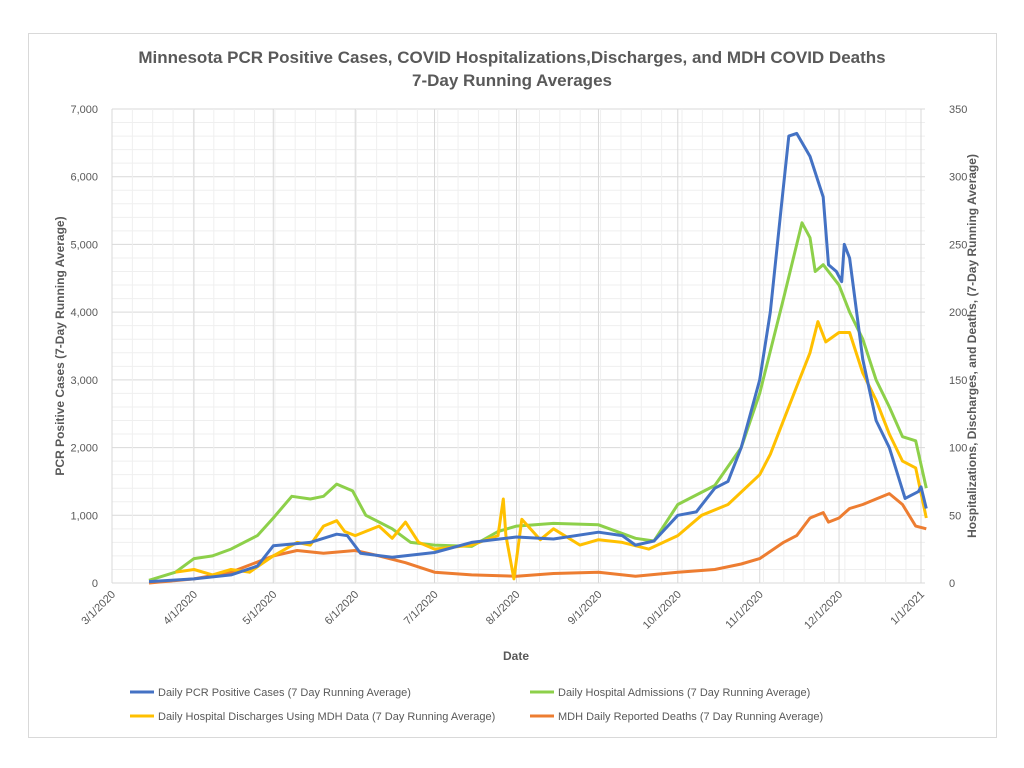 The height and width of the screenshot is (768, 1024). Describe the element at coordinates (421, 608) in the screenshot. I see `x-tick-label: 7/1/2020` at that location.